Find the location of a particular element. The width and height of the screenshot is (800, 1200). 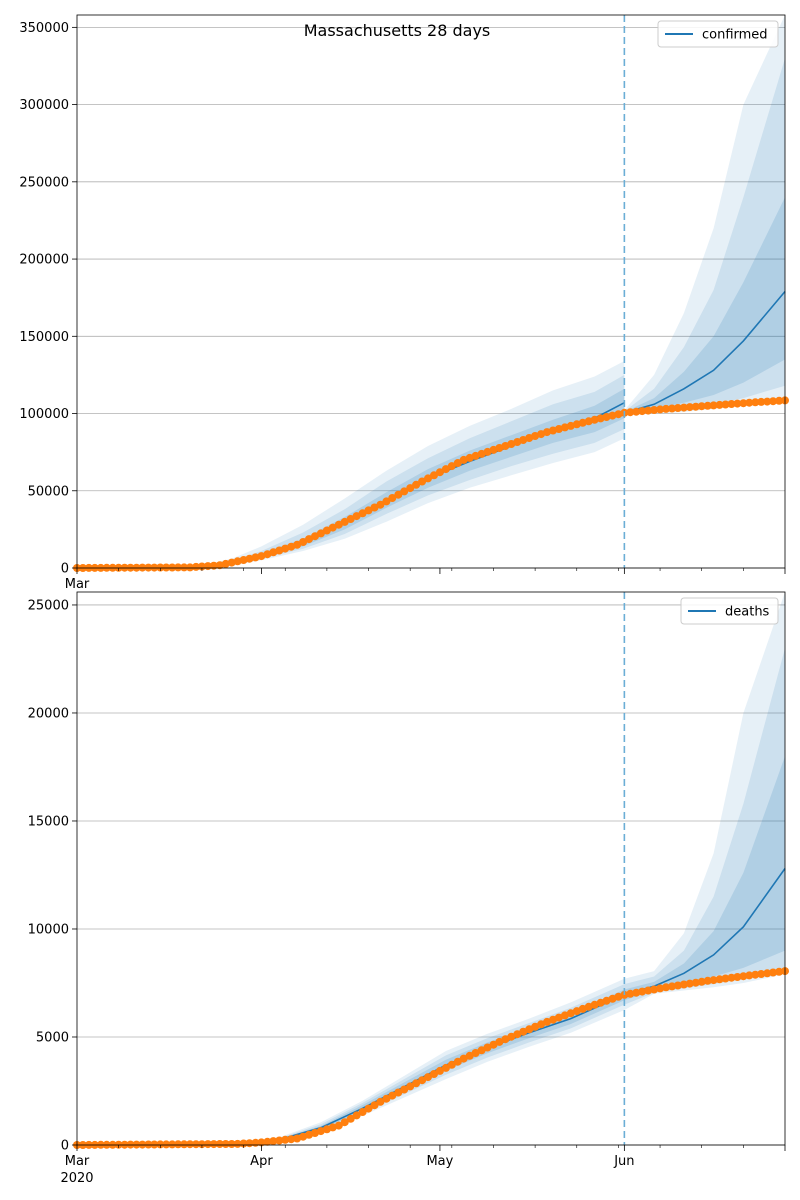

confirmed-legend-box is located at coordinates (718, 34).